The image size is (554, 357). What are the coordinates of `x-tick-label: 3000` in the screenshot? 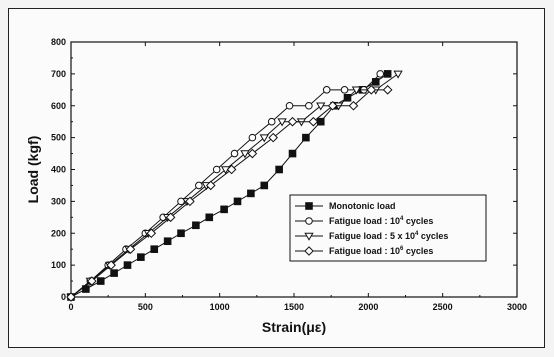 It's located at (517, 307).